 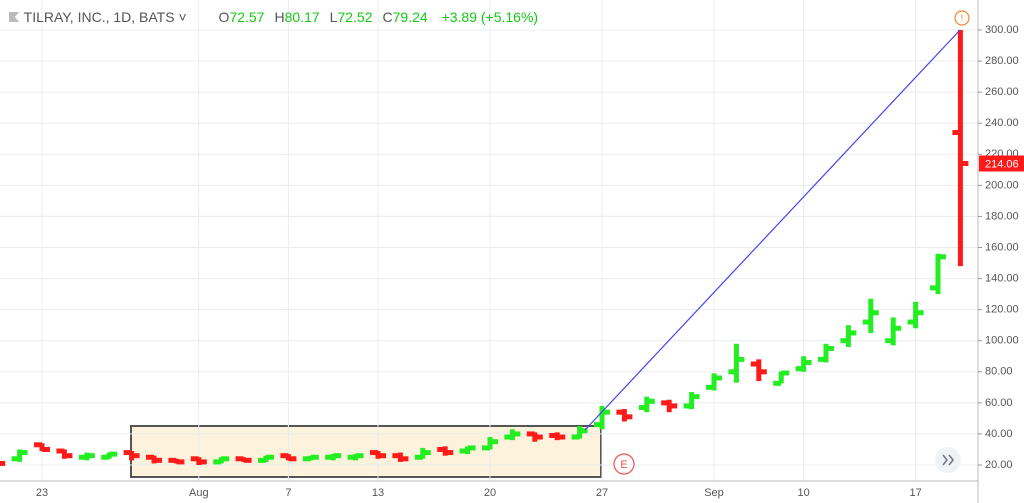 I want to click on field-value: 72.52, so click(x=355, y=17).